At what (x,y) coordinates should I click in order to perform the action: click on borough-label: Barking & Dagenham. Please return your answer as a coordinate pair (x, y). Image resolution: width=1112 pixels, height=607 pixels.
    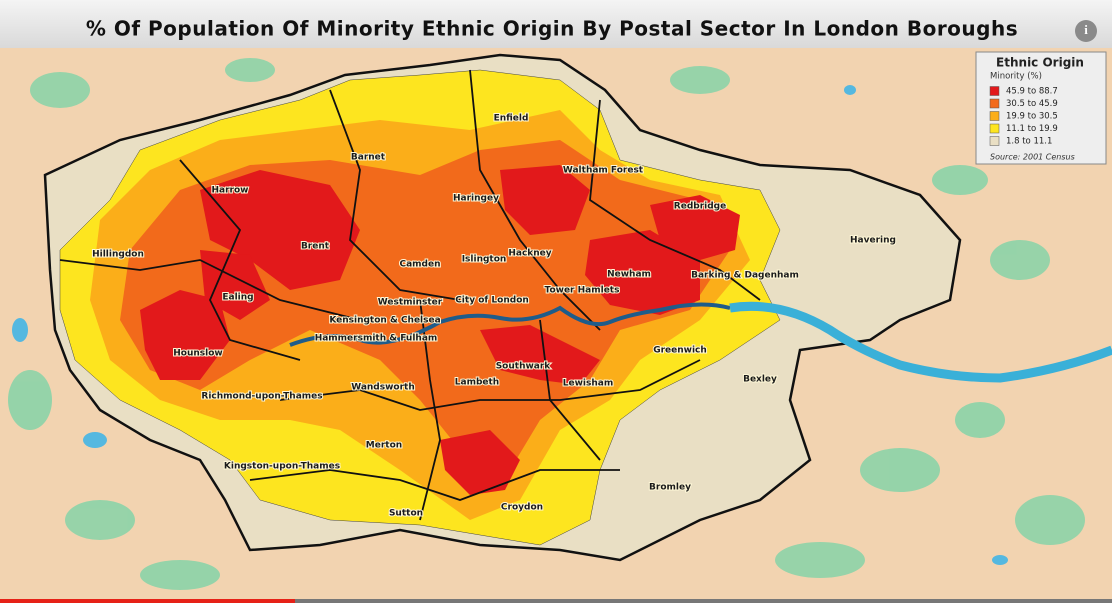
    Looking at the image, I should click on (745, 276).